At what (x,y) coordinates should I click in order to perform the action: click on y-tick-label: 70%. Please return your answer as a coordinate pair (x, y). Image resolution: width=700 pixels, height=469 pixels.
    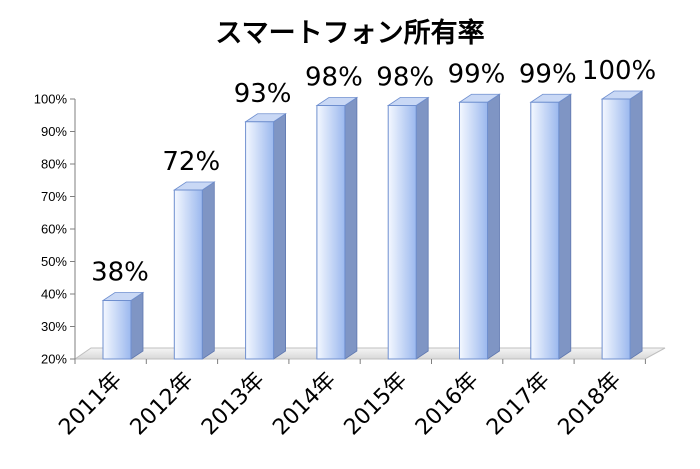
    Looking at the image, I should click on (54, 196).